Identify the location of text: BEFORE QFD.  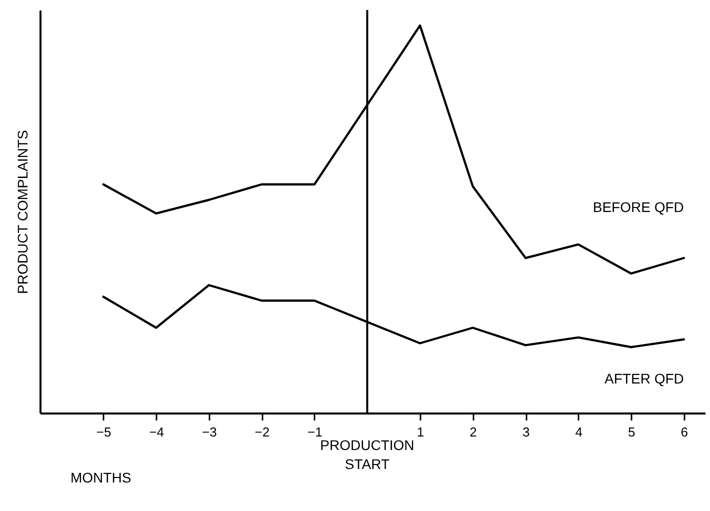
(638, 207).